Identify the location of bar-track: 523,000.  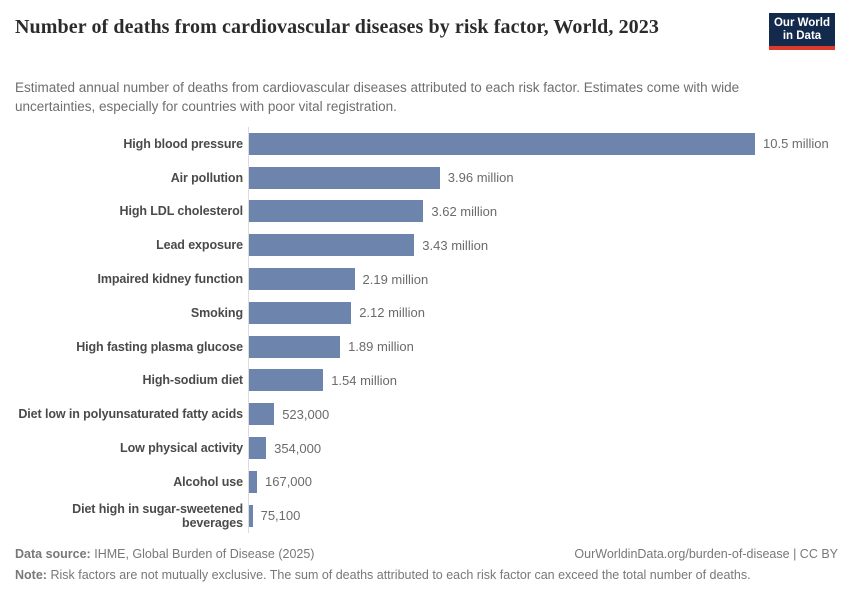
(543, 414).